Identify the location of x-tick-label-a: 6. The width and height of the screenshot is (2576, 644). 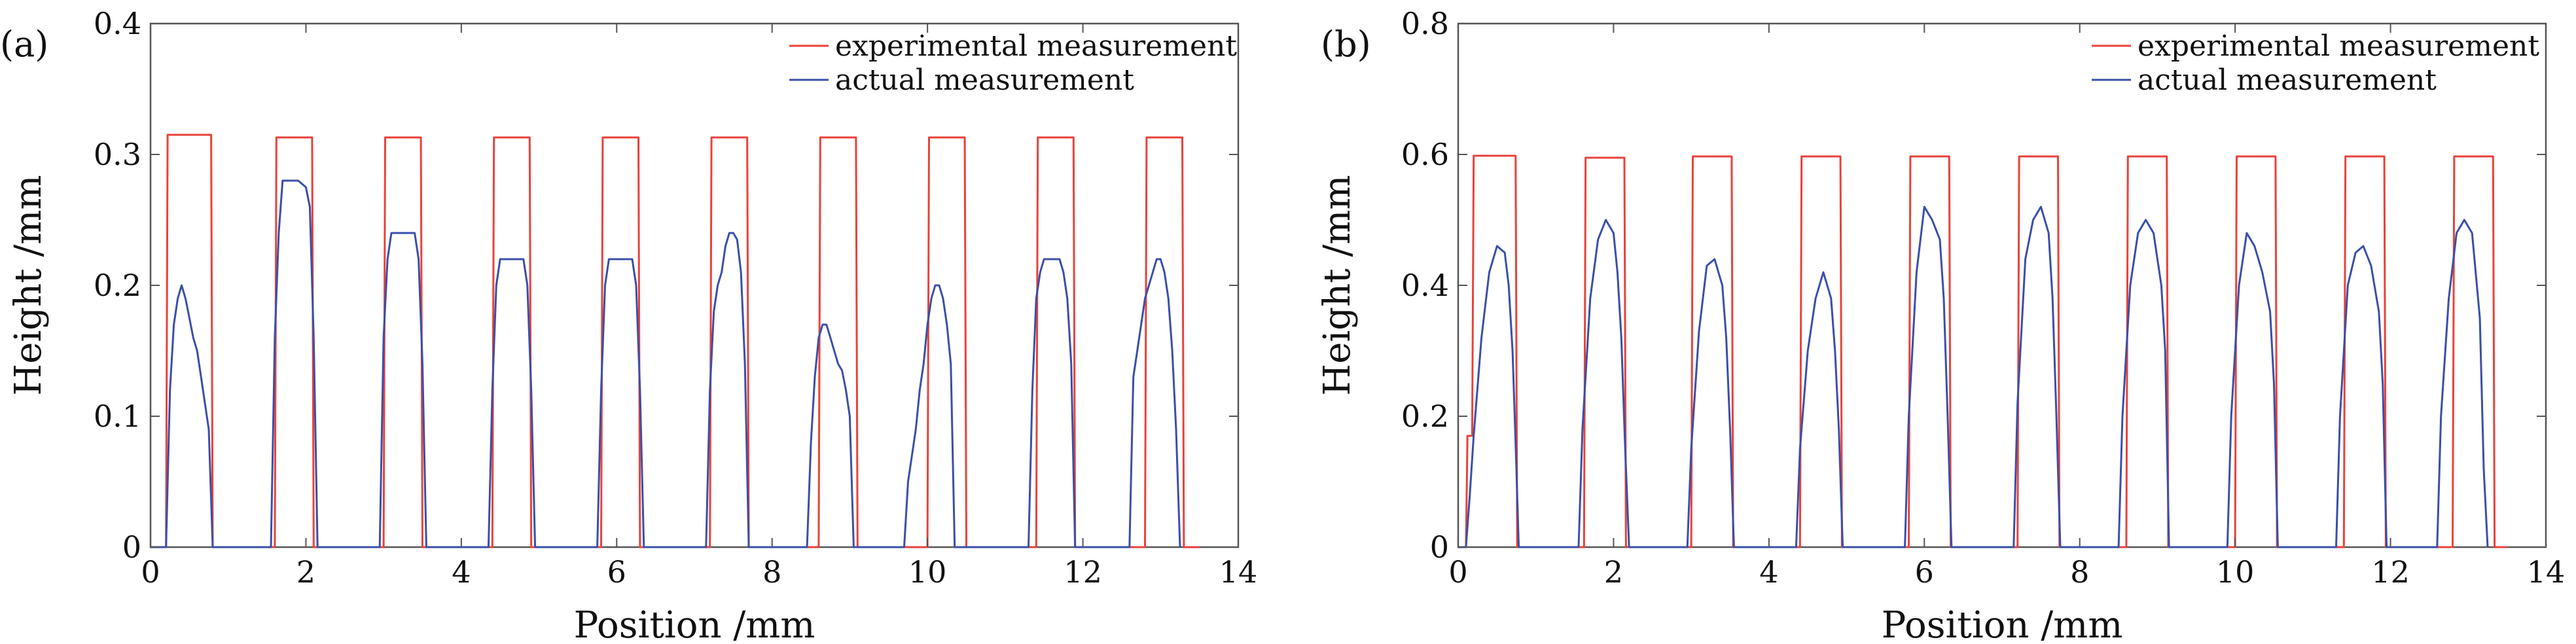
(616, 572).